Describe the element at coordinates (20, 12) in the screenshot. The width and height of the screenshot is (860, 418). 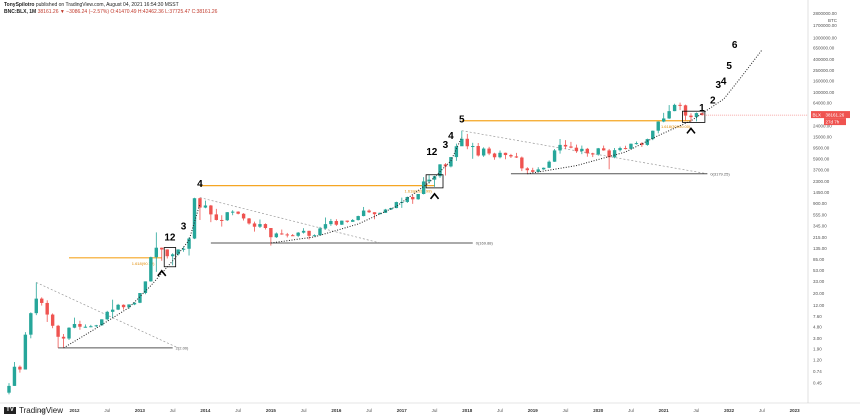
I see `symbol-label: BNC:BLX, 1M` at that location.